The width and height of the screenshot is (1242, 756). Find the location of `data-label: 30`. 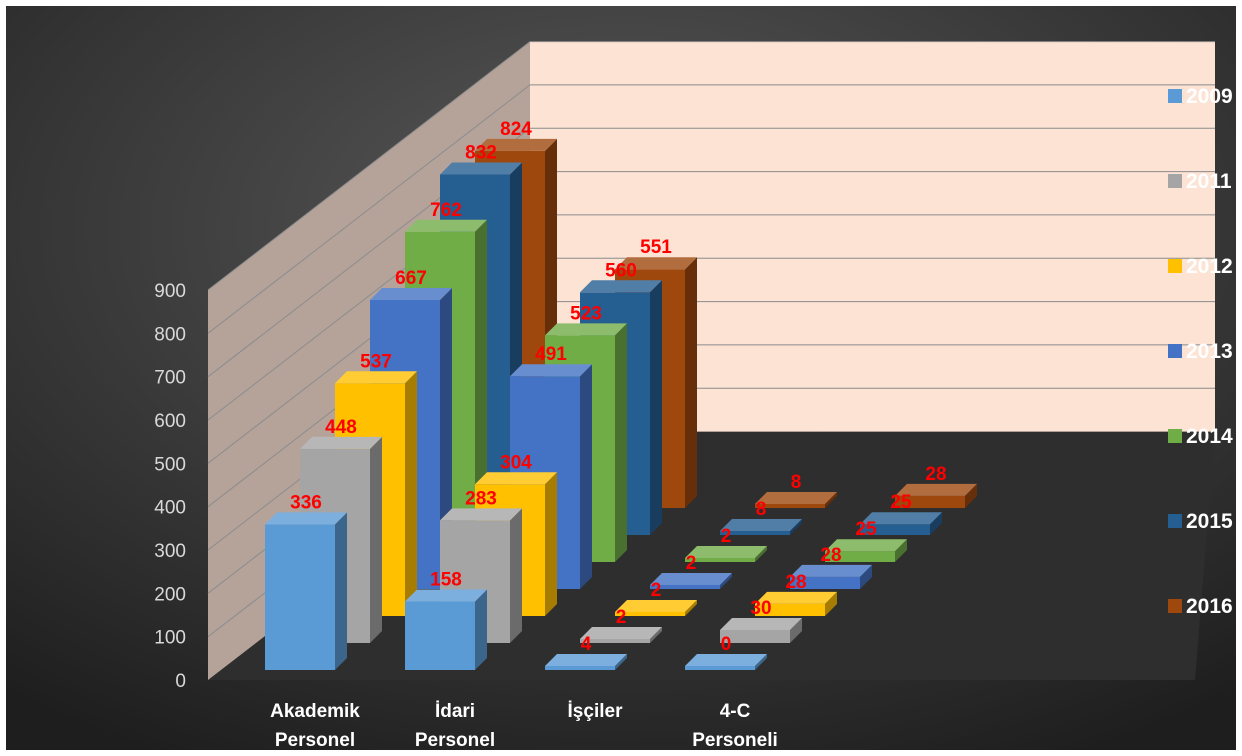

data-label: 30 is located at coordinates (760, 608).